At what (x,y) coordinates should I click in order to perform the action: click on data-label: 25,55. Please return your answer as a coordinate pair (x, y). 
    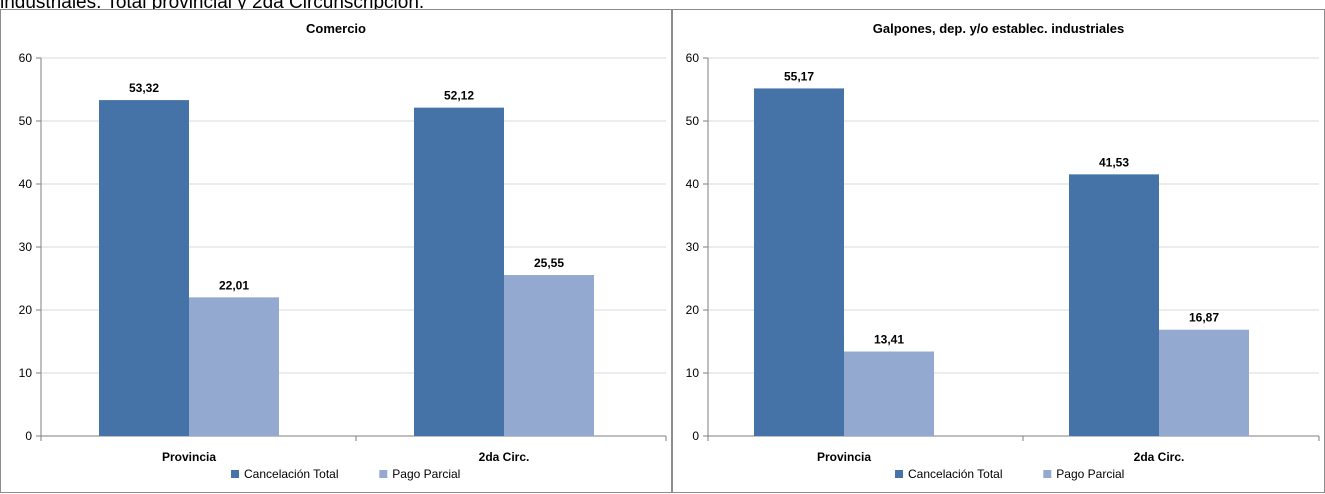
    Looking at the image, I should click on (549, 263).